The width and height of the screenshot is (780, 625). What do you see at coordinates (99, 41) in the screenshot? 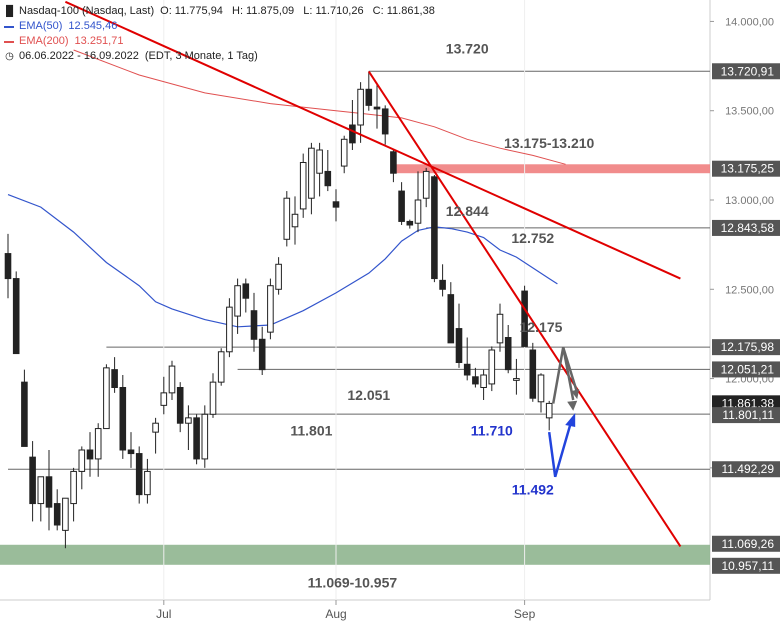
I see `ema200-value: 13.251,71` at bounding box center [99, 41].